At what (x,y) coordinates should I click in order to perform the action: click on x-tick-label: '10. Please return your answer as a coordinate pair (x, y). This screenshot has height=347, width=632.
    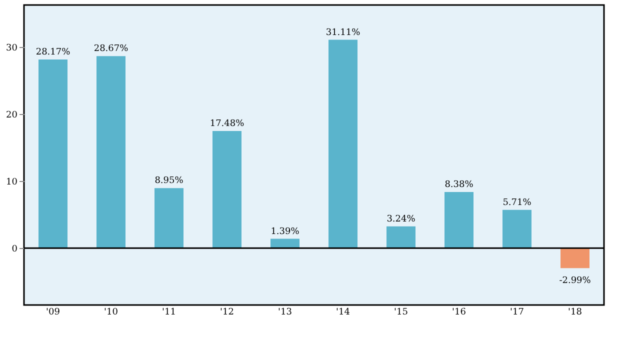
    Looking at the image, I should click on (111, 313).